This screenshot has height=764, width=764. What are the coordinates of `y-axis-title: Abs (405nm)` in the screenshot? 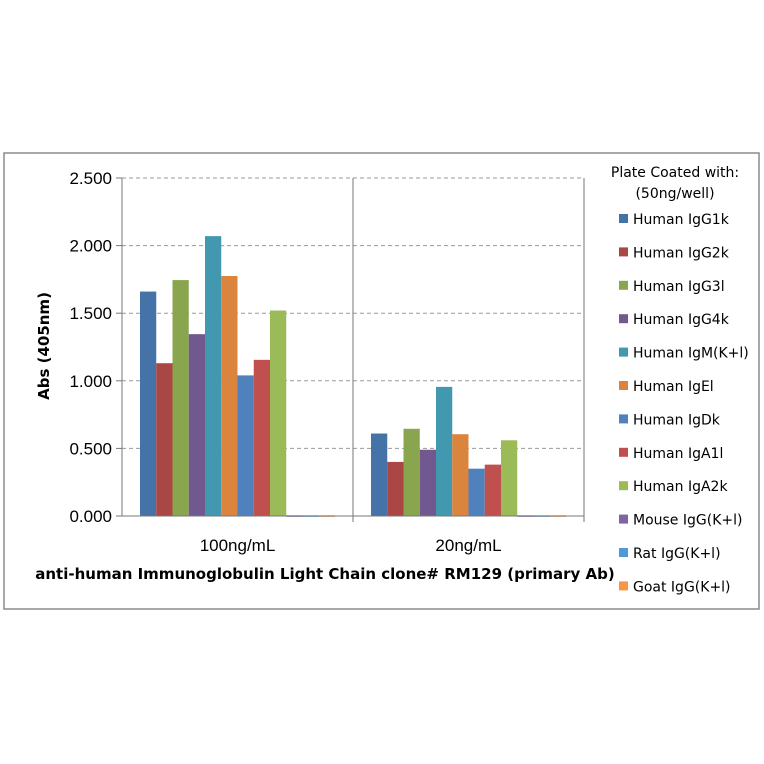 It's located at (44, 346).